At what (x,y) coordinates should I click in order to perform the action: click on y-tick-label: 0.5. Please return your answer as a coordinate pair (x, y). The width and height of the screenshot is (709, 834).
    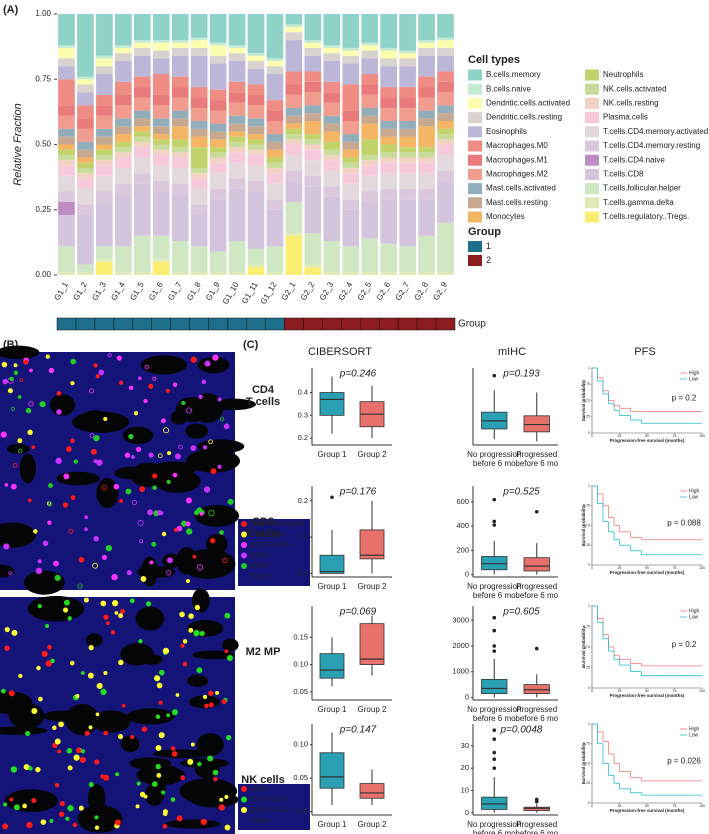
    Looking at the image, I should click on (587, 763).